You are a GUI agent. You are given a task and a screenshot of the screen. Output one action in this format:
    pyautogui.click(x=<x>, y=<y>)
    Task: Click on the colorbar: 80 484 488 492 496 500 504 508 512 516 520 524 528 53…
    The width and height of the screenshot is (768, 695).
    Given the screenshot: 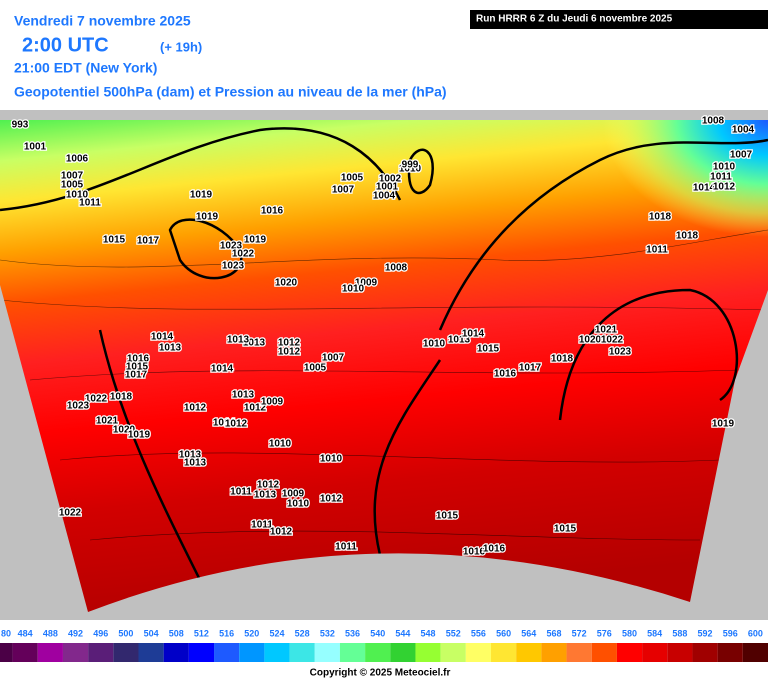 What is the action you would take?
    pyautogui.click(x=384, y=645)
    